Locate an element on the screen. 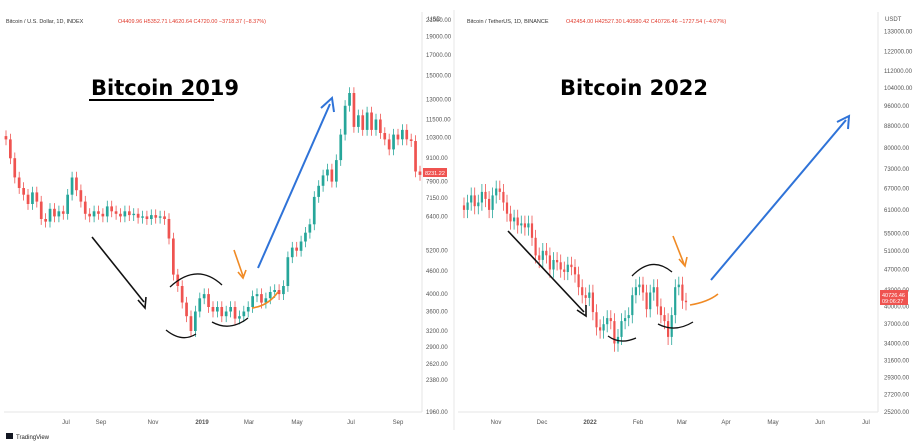 This screenshot has width=923, height=448. right-x-ticks: Nov Dec 2022 Feb Mar Apr May Jun Jul is located at coordinates (680, 423).